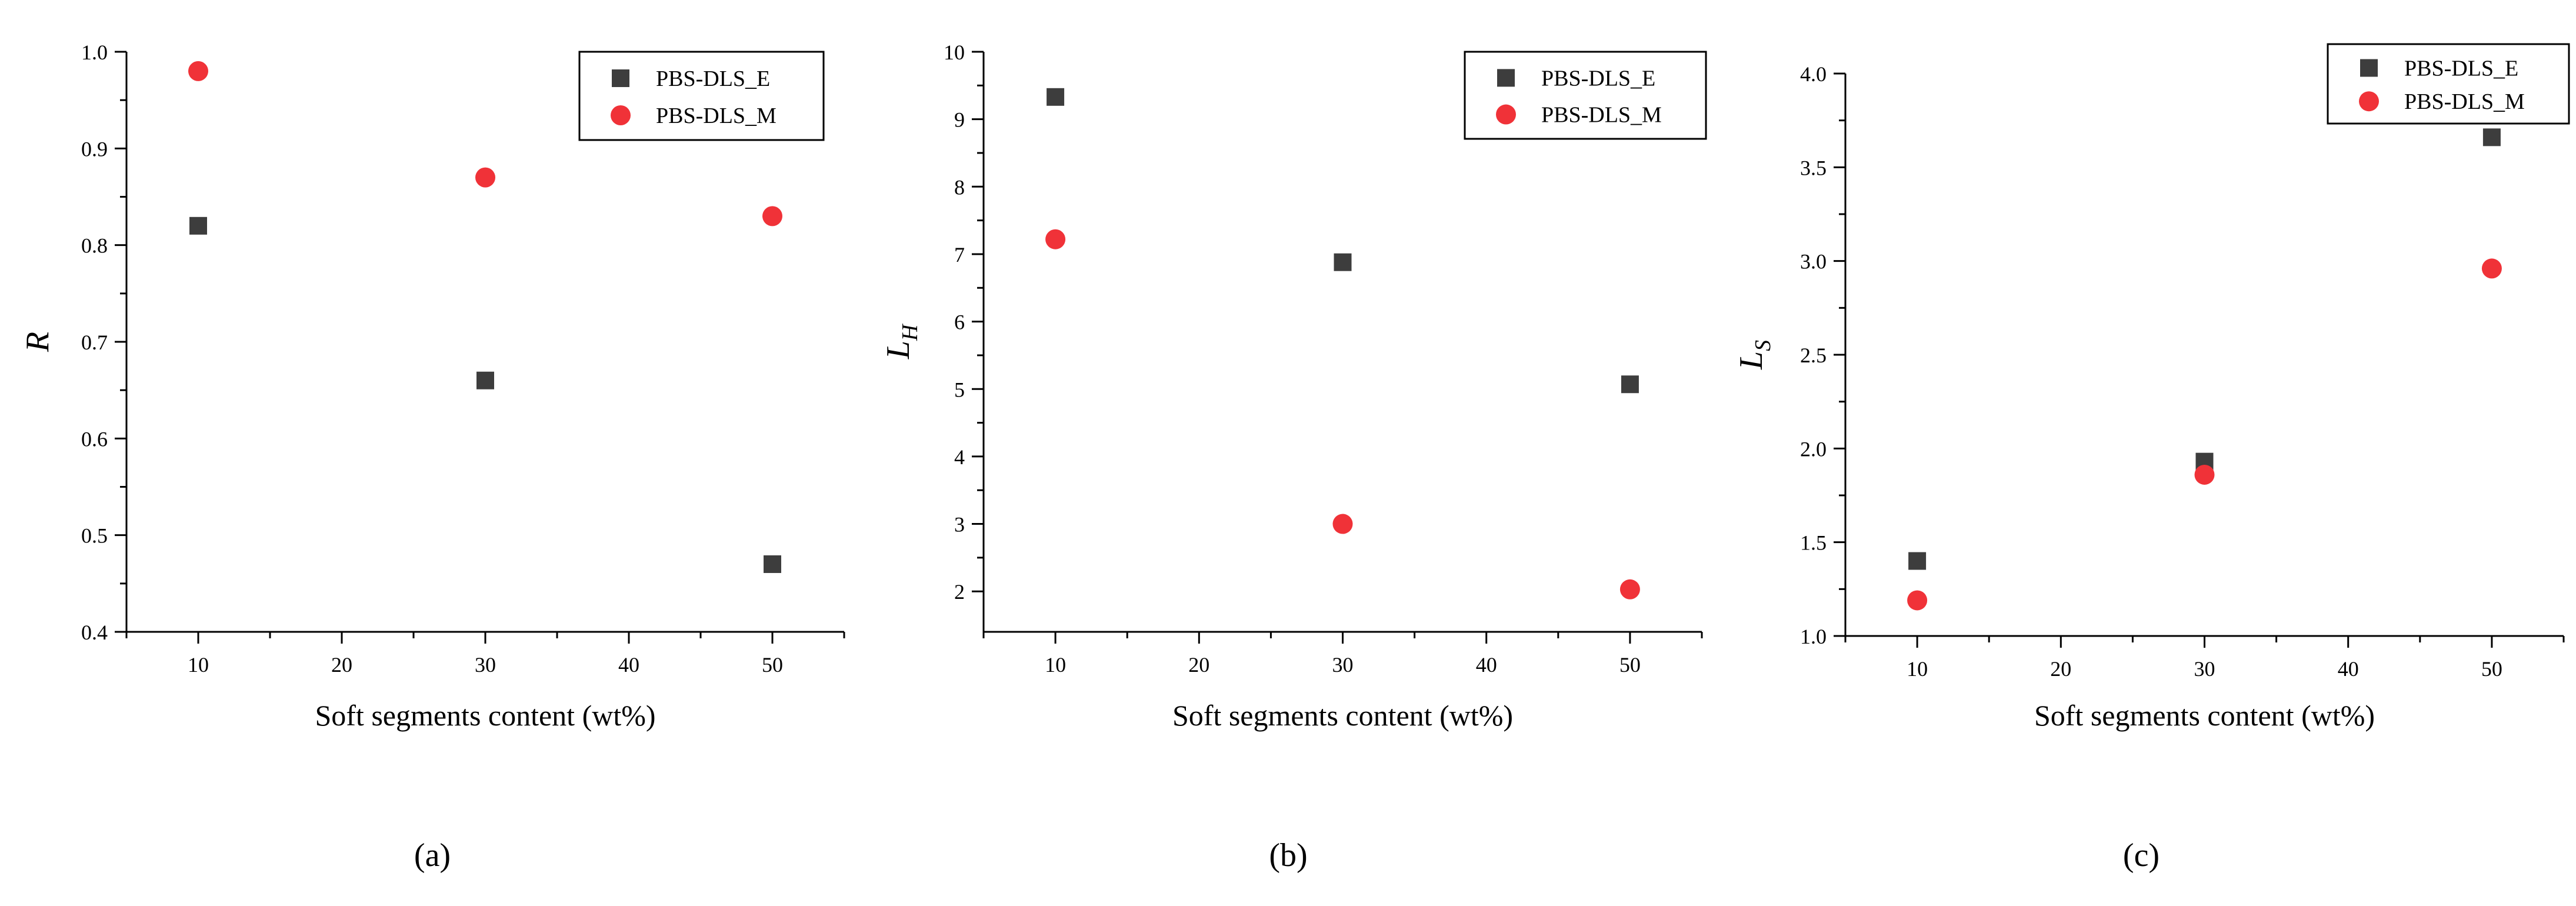 This screenshot has height=906, width=2576. Describe the element at coordinates (910, 332) in the screenshot. I see `y-axis-label-subscript: H` at that location.